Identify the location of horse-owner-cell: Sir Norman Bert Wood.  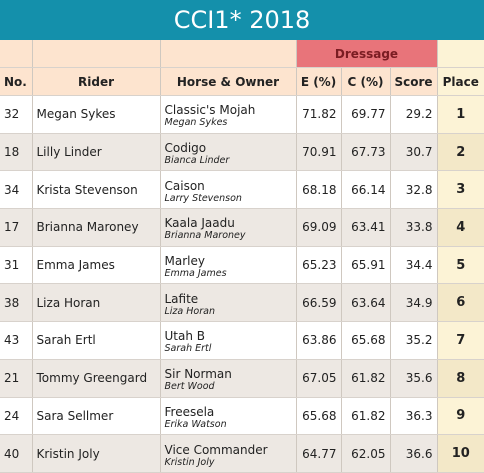
(227, 378).